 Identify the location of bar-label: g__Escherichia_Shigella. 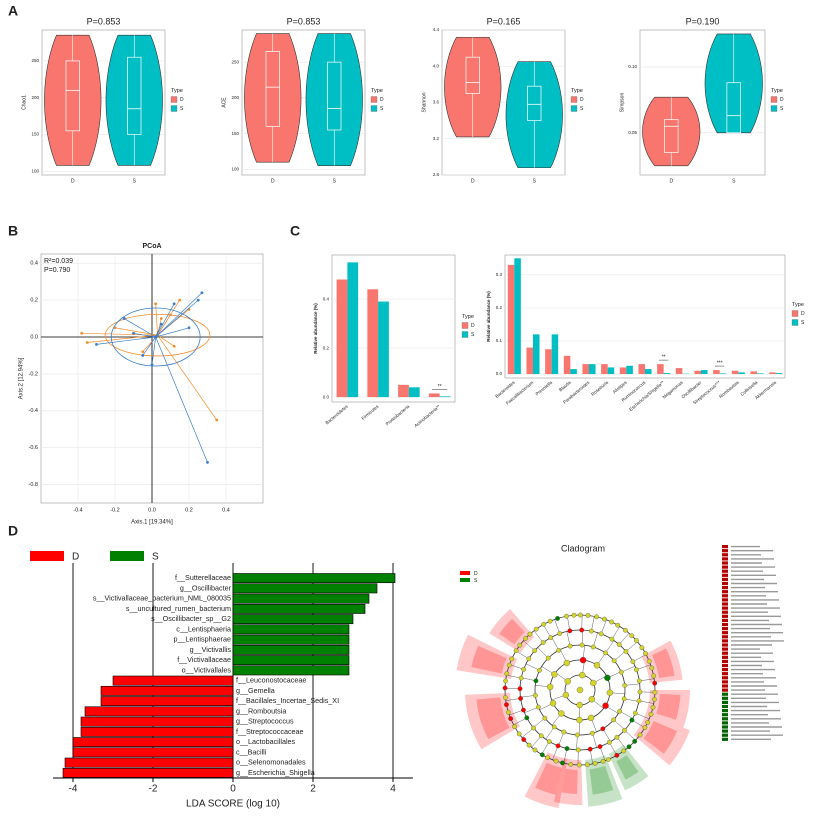
(275, 772).